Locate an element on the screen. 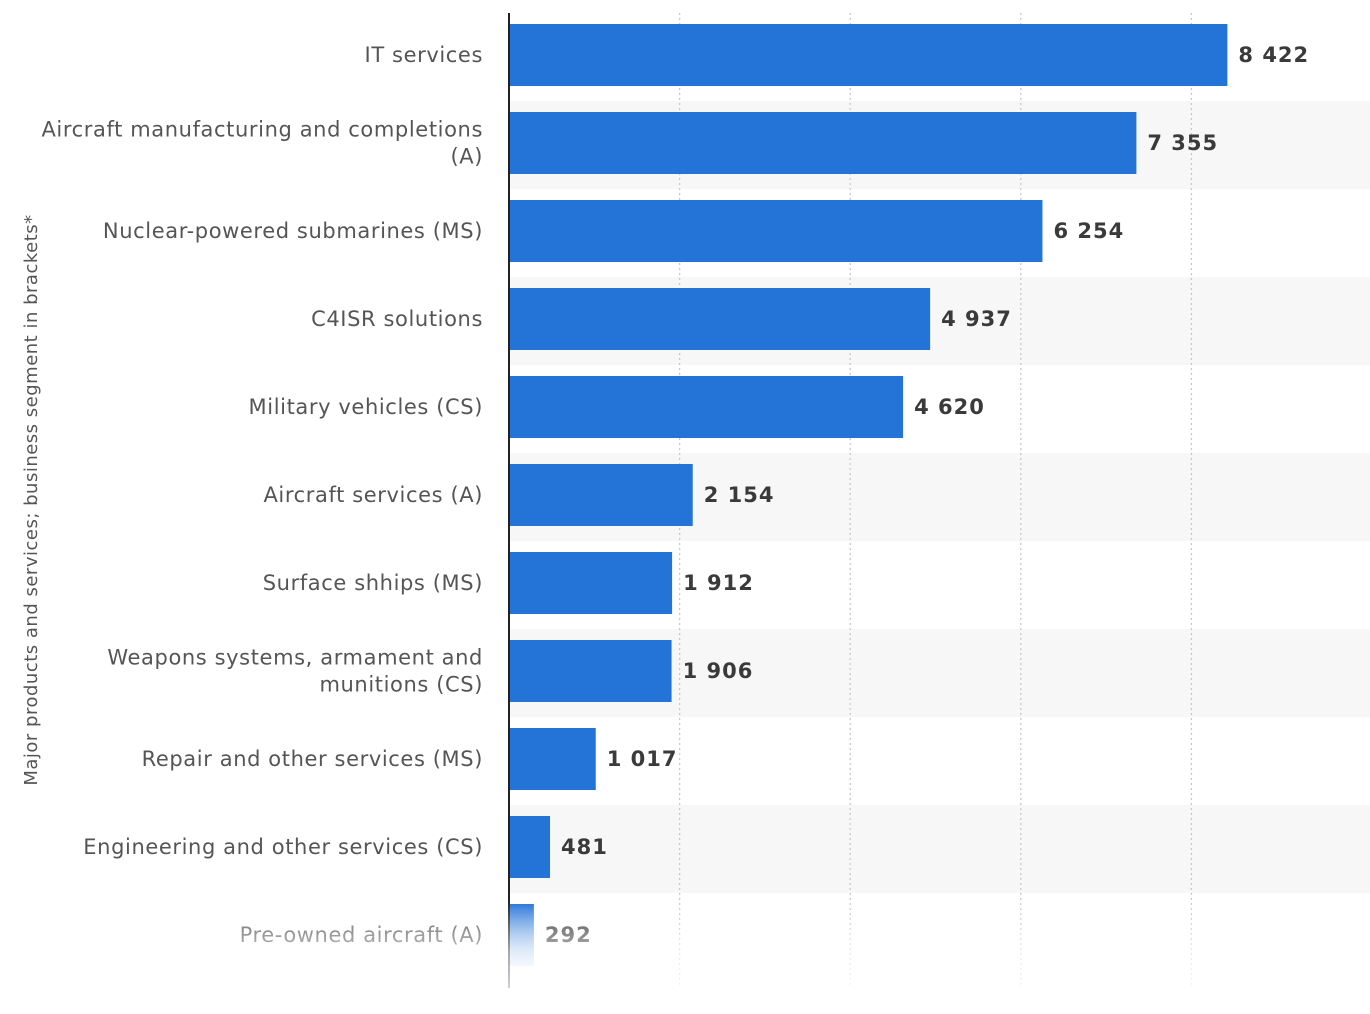 The height and width of the screenshot is (1014, 1370). value-label: 1 912 is located at coordinates (718, 583).